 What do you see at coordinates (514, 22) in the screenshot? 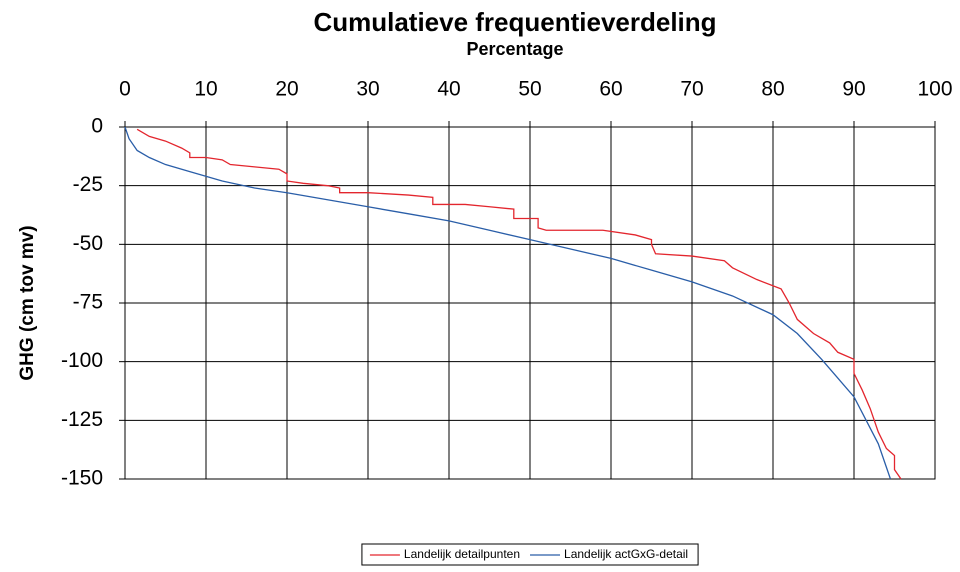
I see `chart-title: Cumulatieve frequentieverdeling` at bounding box center [514, 22].